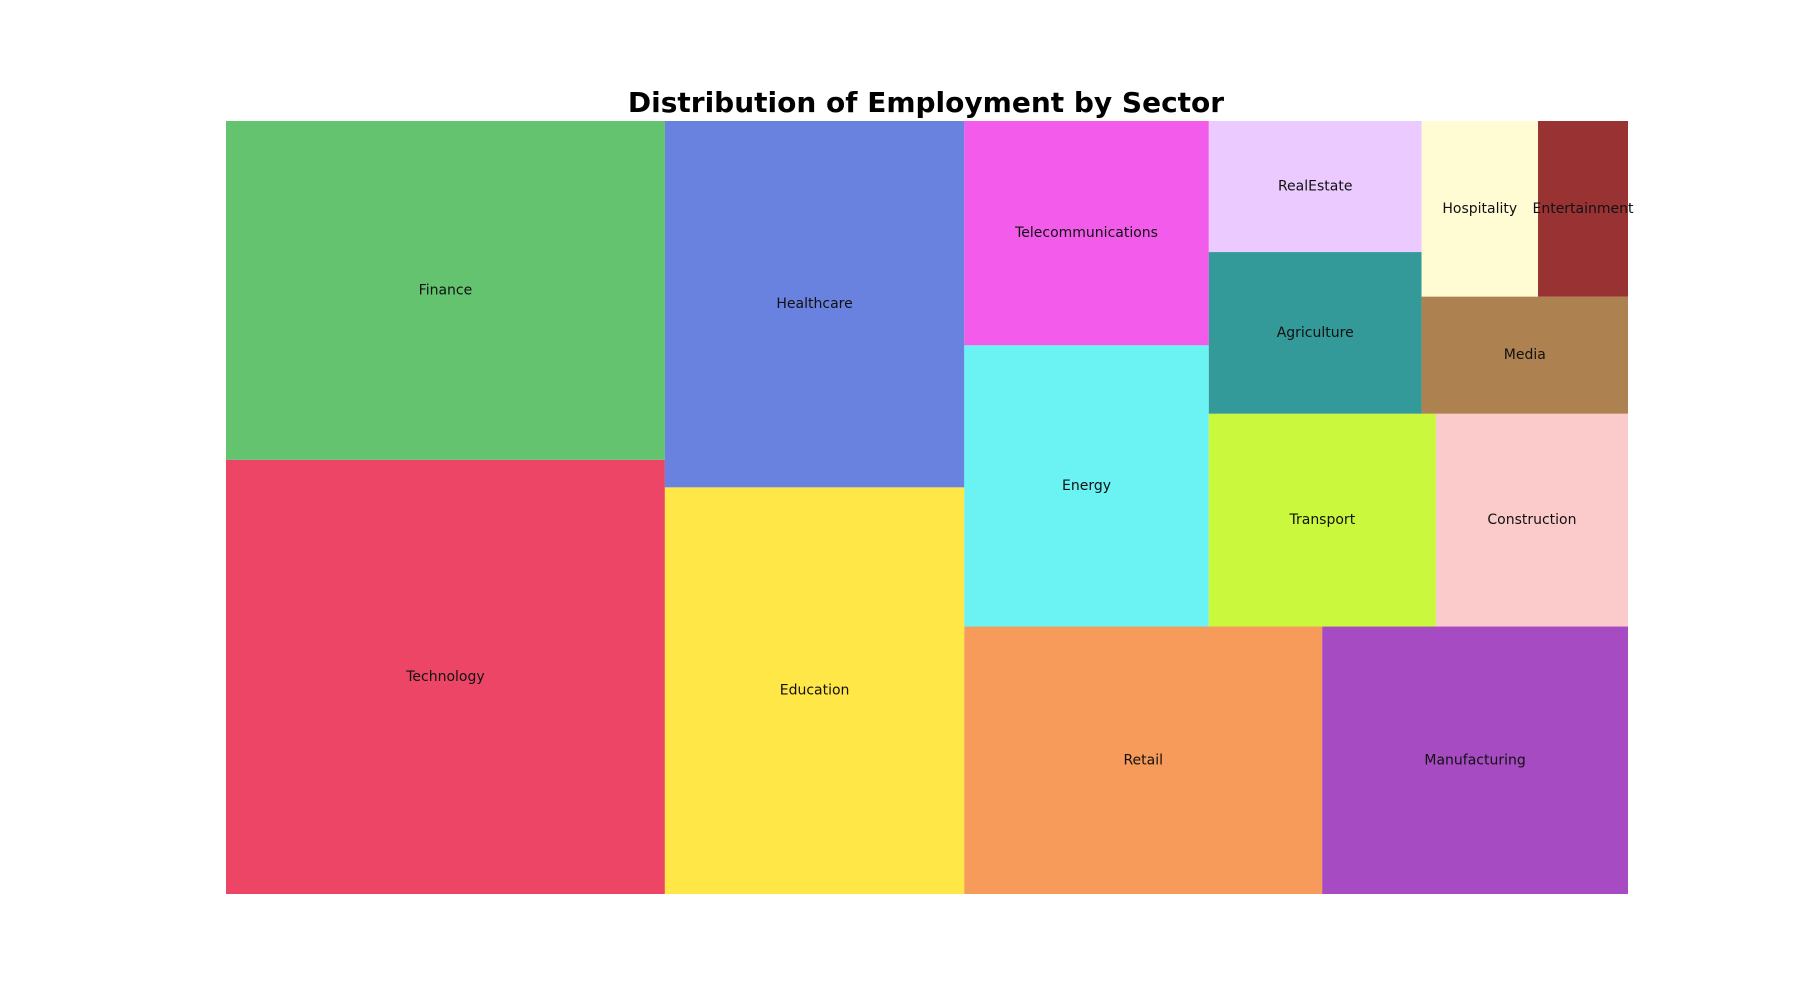 This screenshot has height=1000, width=1800. I want to click on tile-label-hospitality: Hospitality, so click(1479, 209).